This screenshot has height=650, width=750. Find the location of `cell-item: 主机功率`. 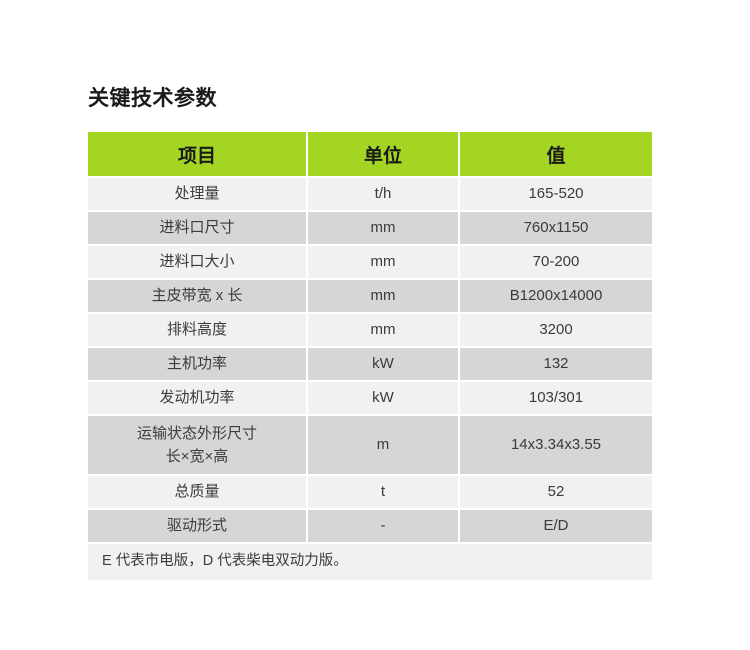

cell-item: 主机功率 is located at coordinates (198, 365).